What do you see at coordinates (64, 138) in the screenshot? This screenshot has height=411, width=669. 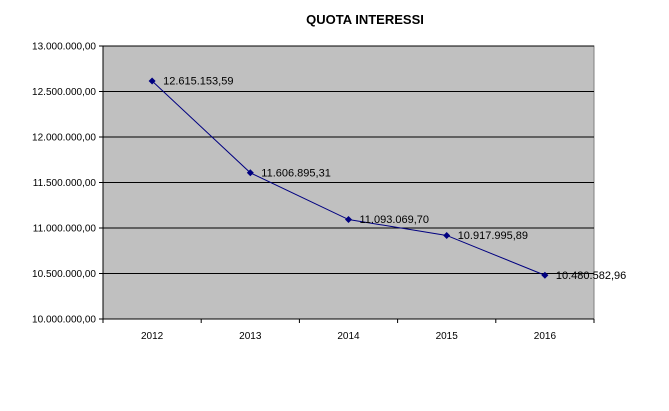 I see `y-tick-label: 12.000.000,00` at bounding box center [64, 138].